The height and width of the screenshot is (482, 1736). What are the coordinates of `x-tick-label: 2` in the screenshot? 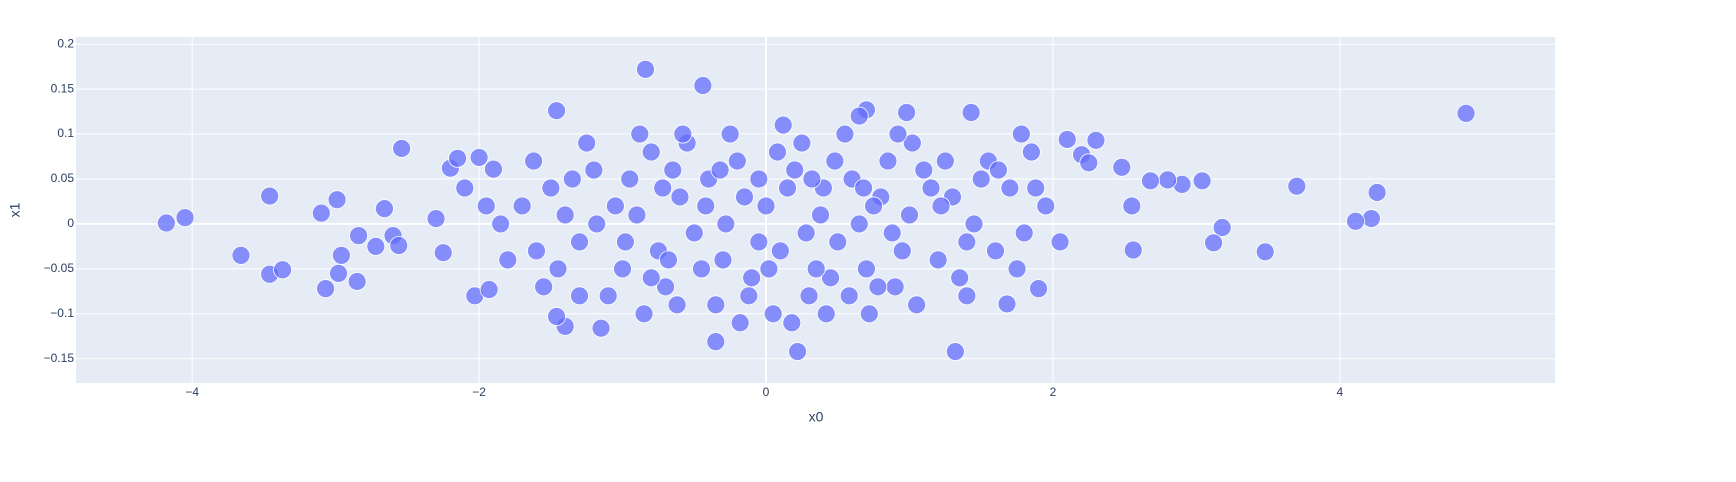 It's located at (1053, 392).